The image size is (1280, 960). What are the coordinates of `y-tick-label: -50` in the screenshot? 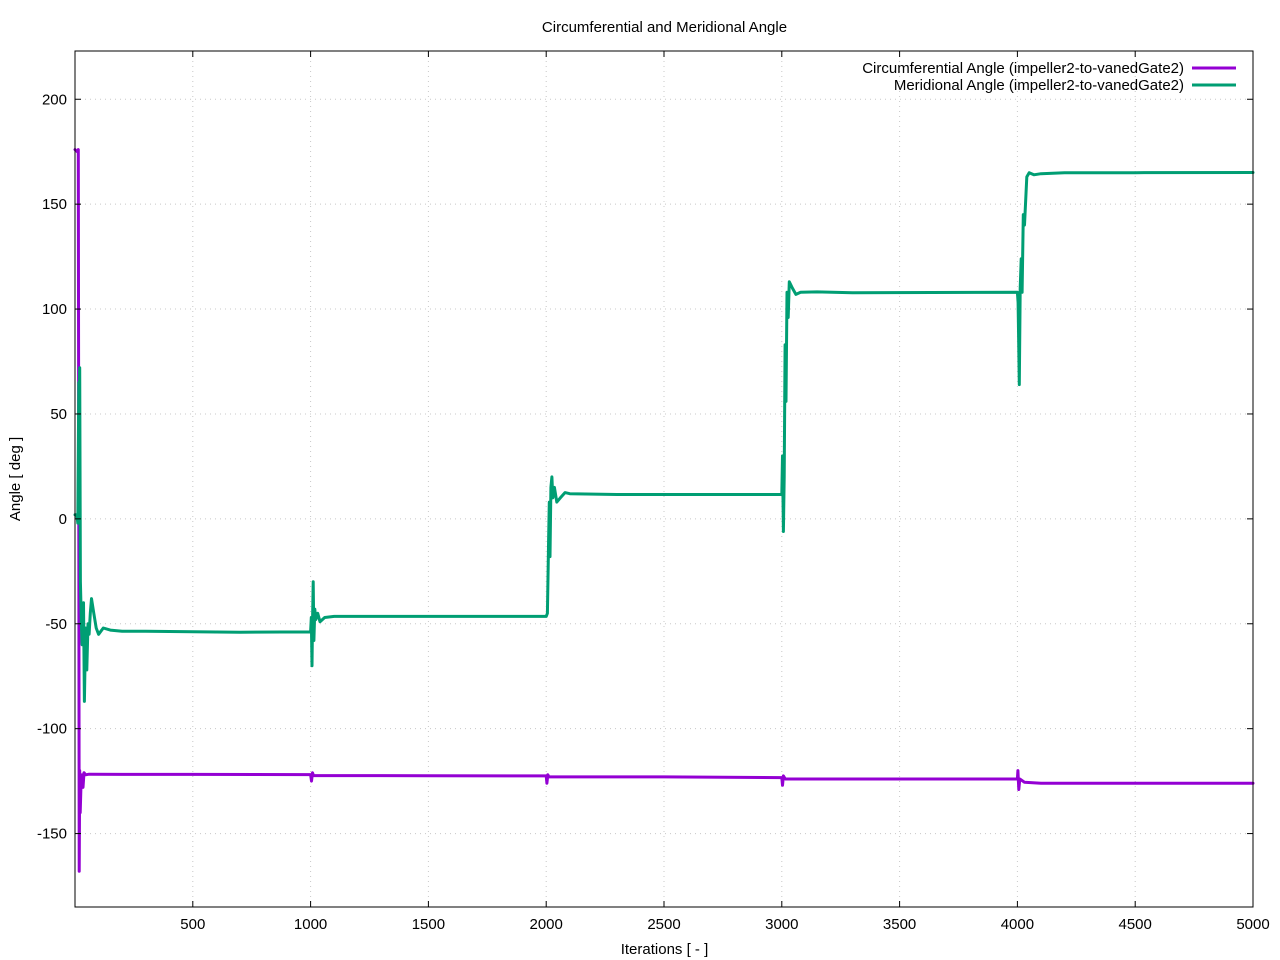 It's located at (56, 624).